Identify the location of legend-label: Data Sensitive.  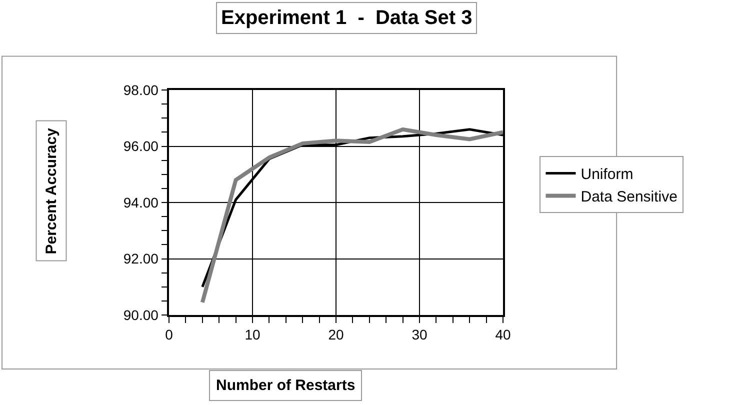
(629, 197).